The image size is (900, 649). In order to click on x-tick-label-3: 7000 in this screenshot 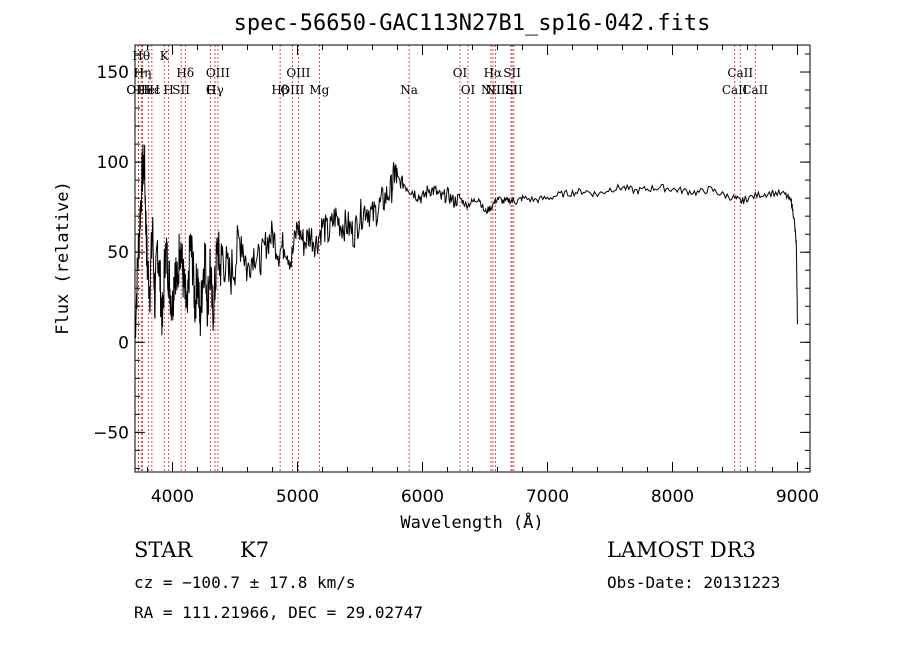, I will do `click(547, 497)`.